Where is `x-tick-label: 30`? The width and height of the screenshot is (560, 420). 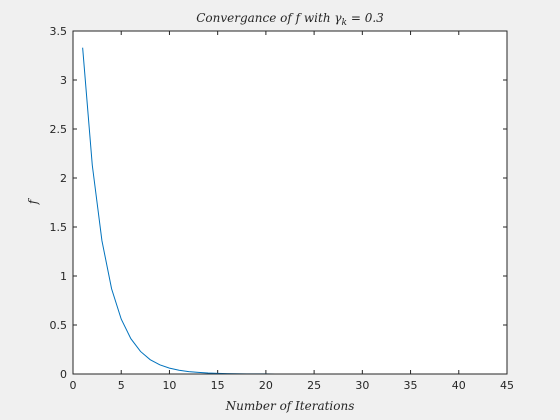 x-tick-label: 30 is located at coordinates (362, 385).